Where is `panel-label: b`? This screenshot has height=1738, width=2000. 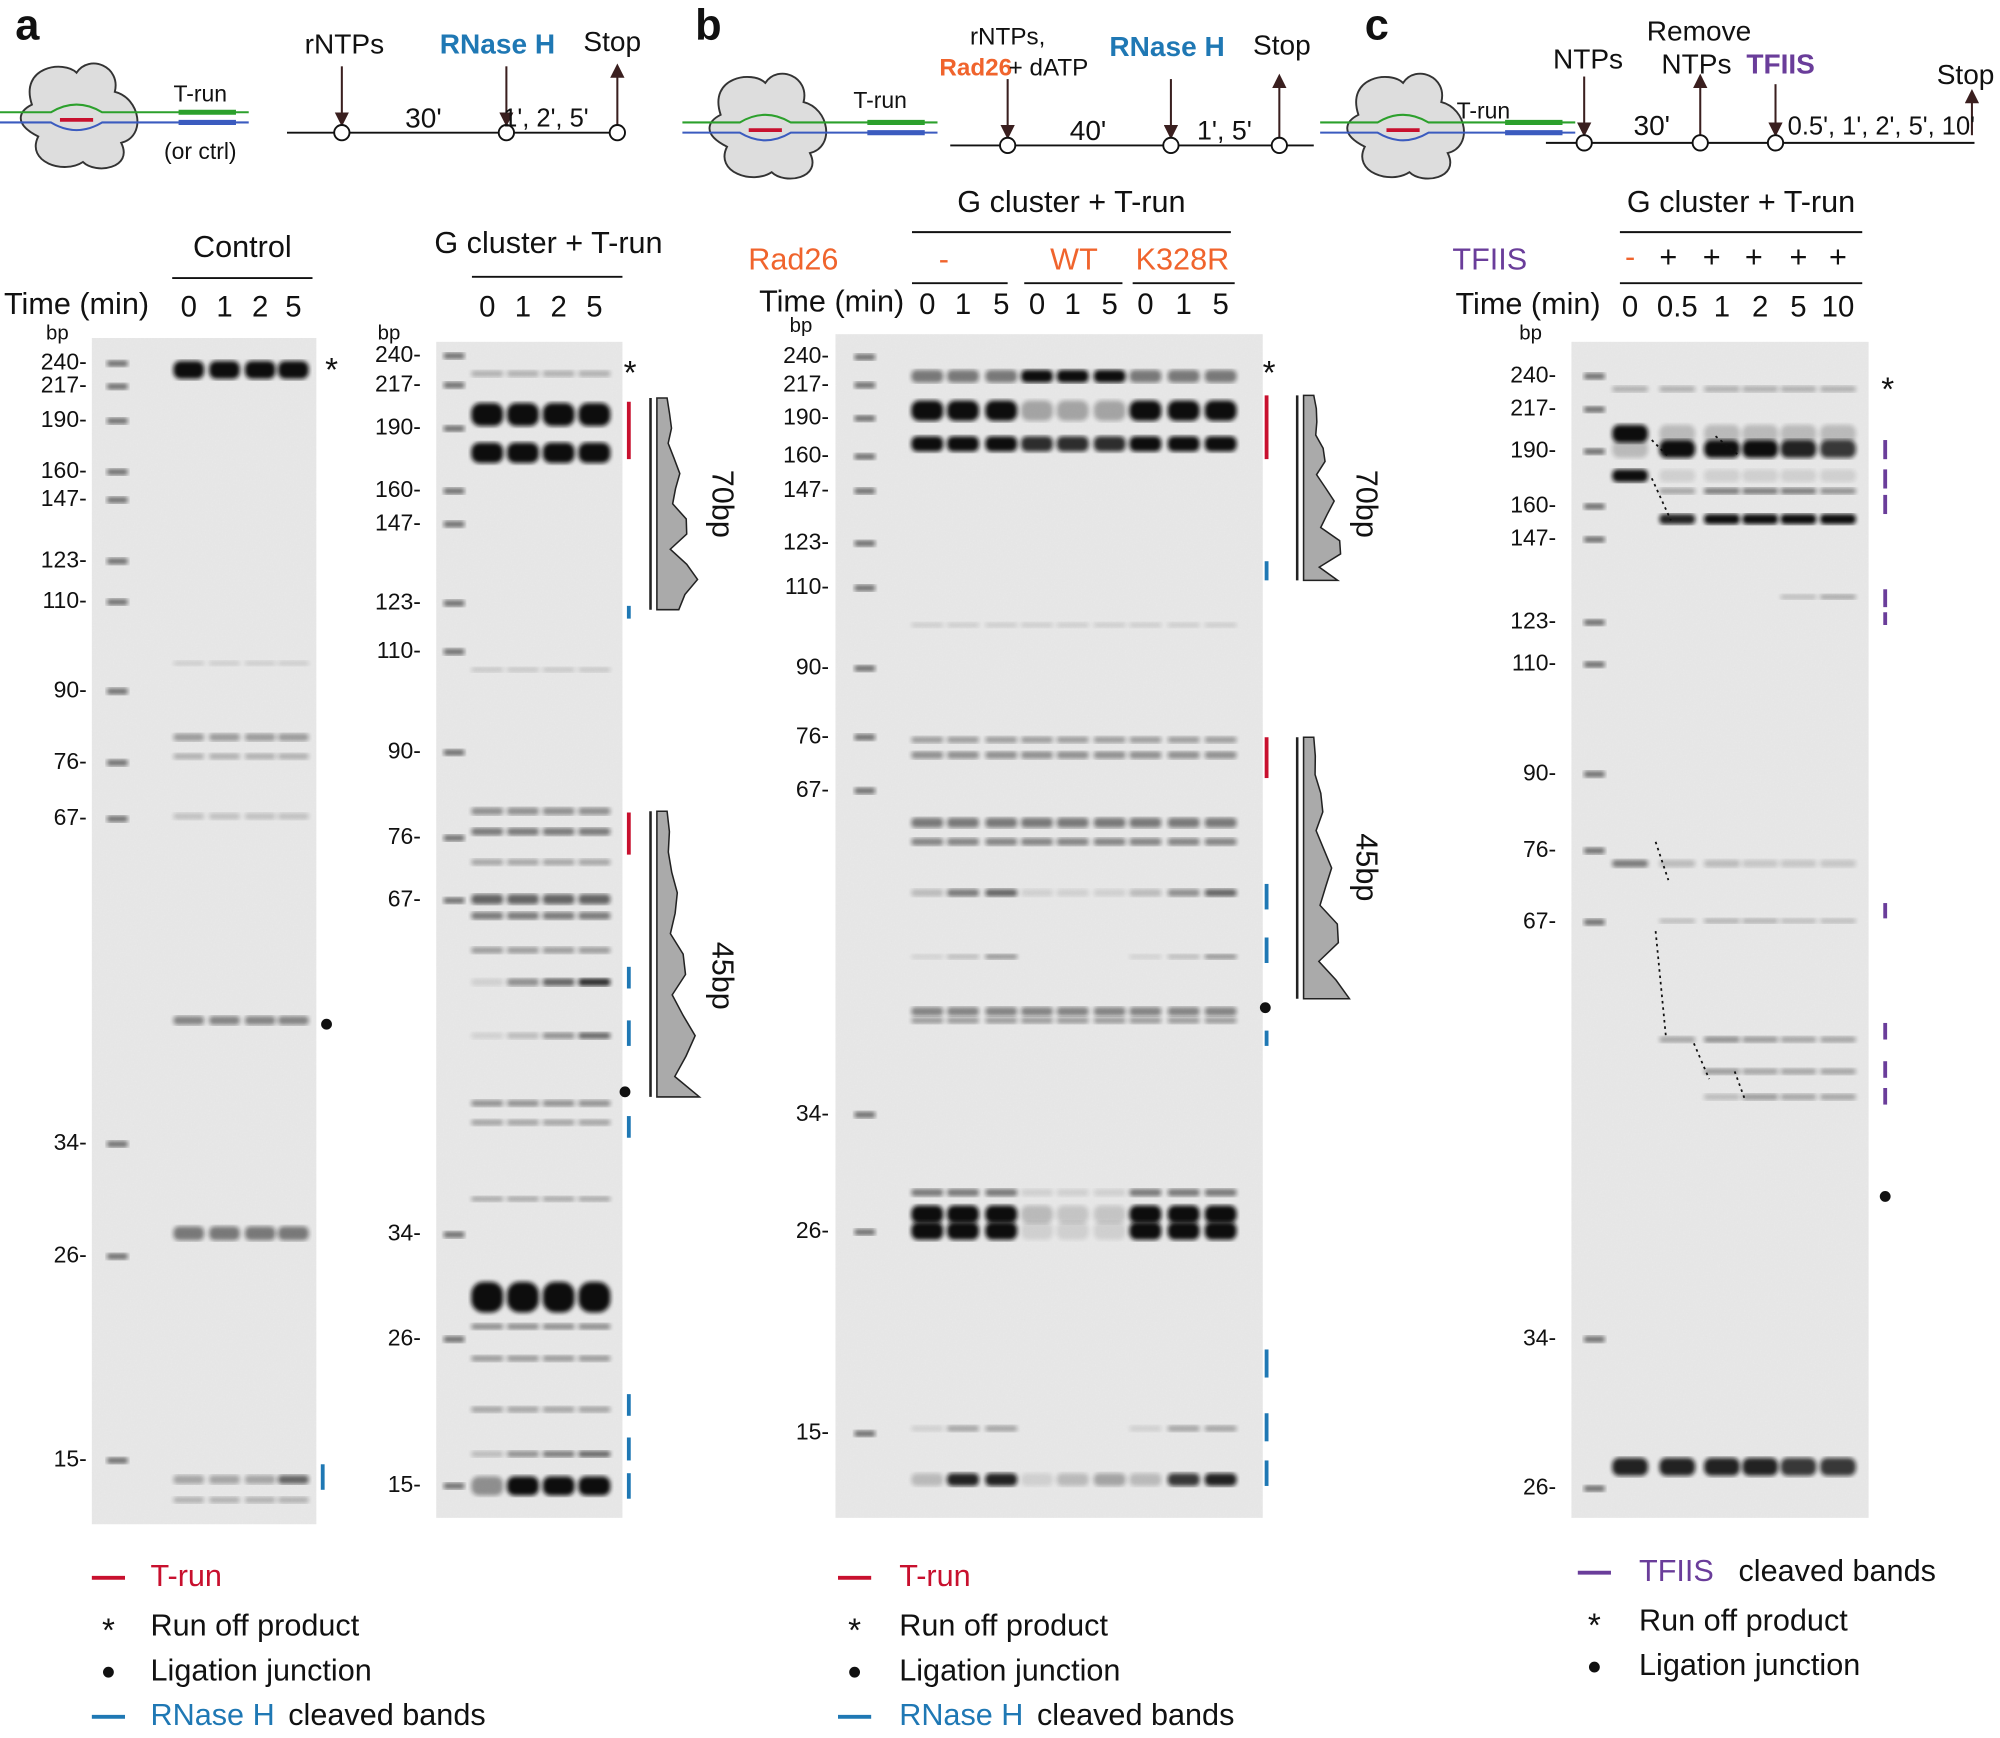 panel-label: b is located at coordinates (708, 26).